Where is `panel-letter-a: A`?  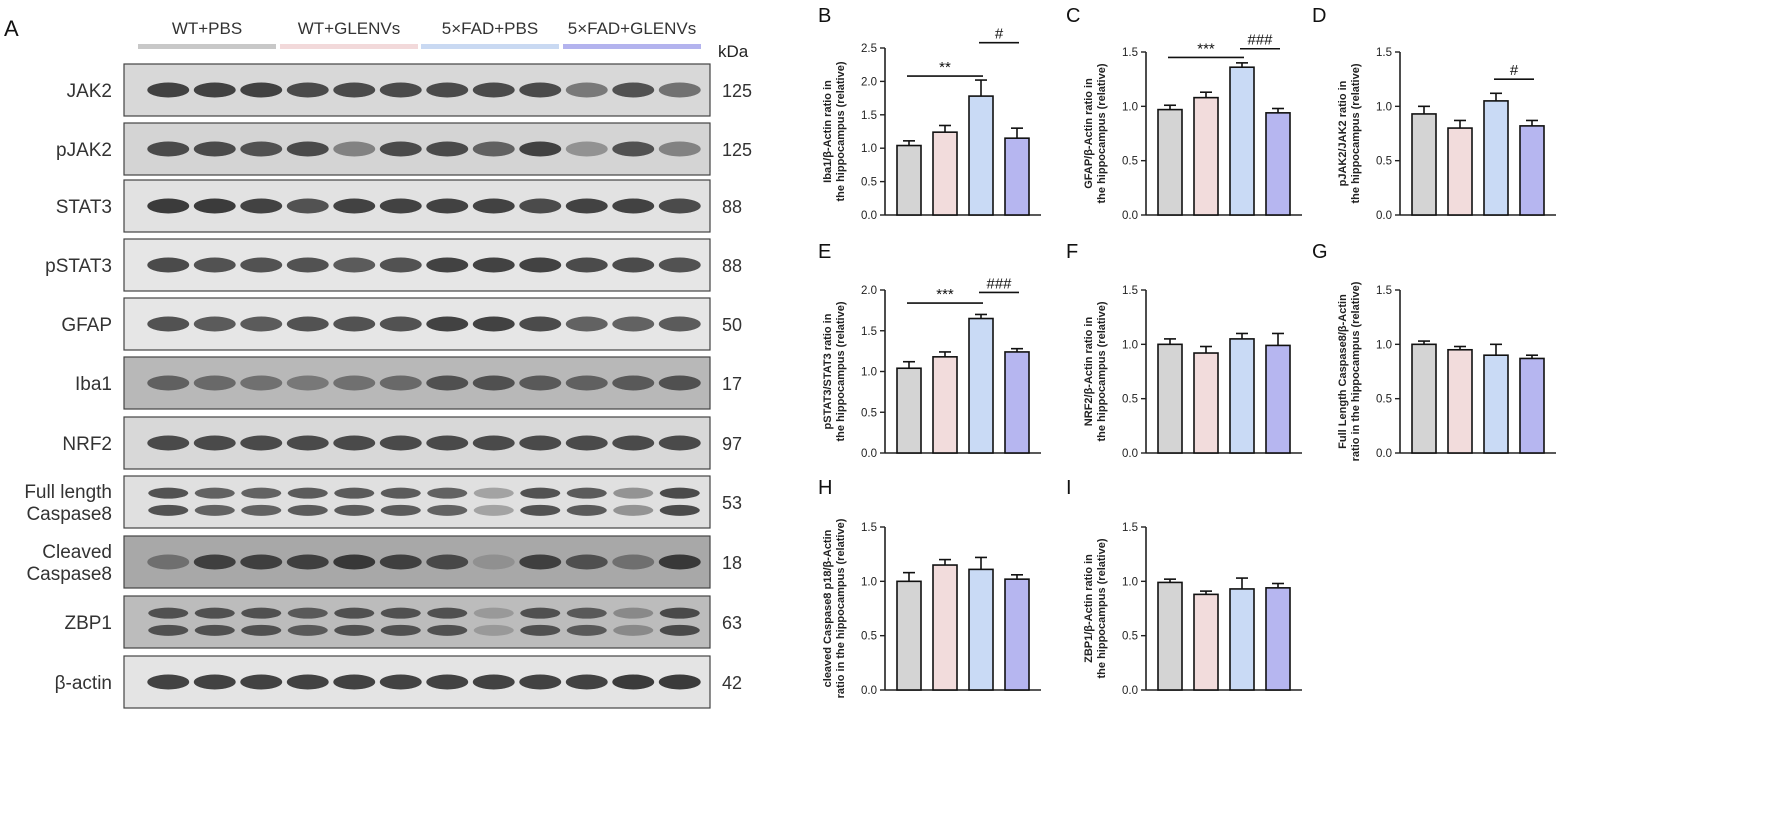 panel-letter-a: A is located at coordinates (11, 28).